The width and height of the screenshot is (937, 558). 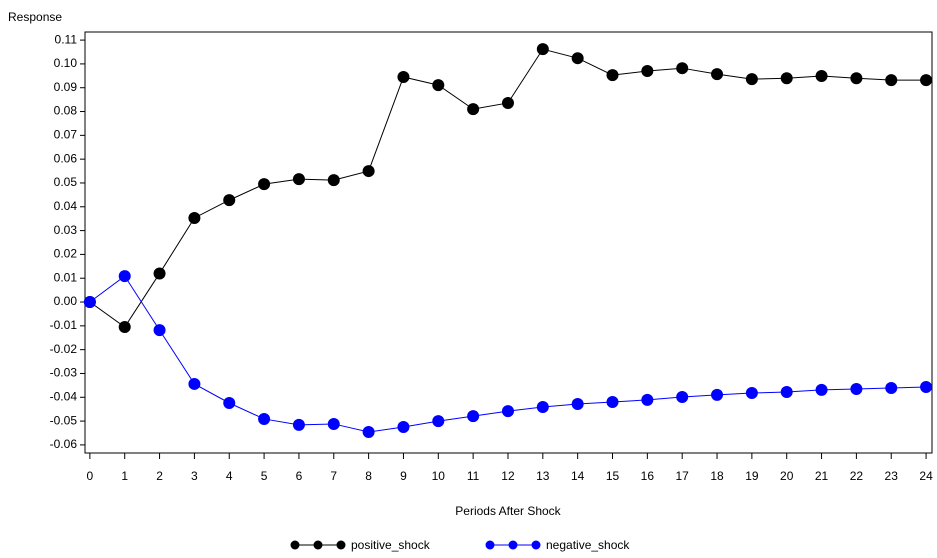 What do you see at coordinates (752, 476) in the screenshot?
I see `x-tick-label: 19` at bounding box center [752, 476].